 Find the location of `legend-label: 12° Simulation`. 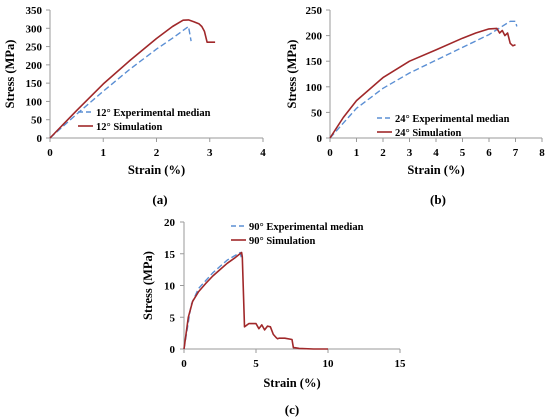

legend-label: 12° Simulation is located at coordinates (129, 127).